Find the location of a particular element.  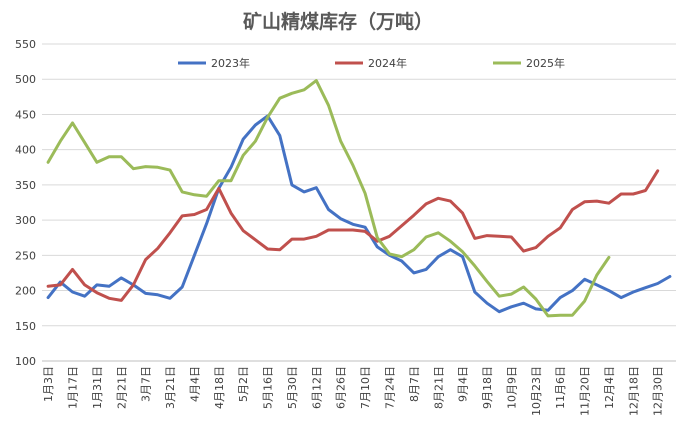

x-tick-label: 6月12日 is located at coordinates (316, 387).